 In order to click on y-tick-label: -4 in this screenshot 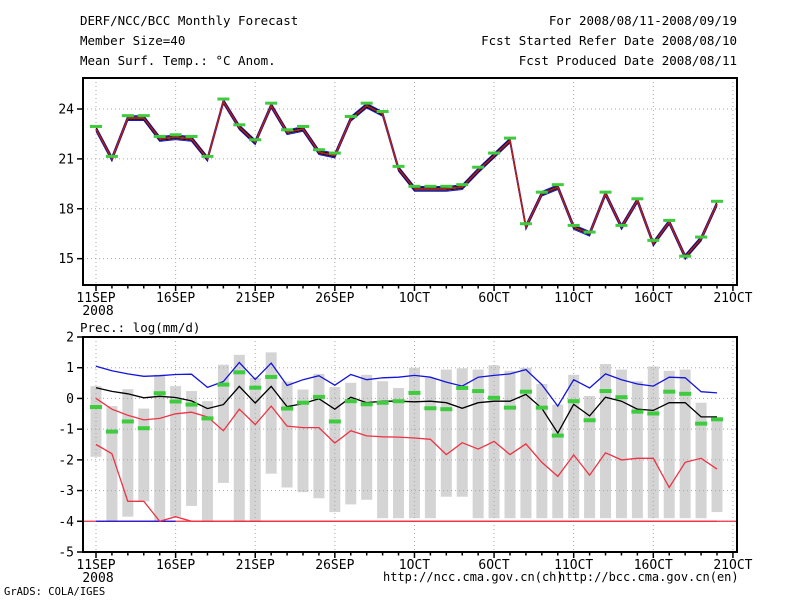, I will do `click(66, 522)`.